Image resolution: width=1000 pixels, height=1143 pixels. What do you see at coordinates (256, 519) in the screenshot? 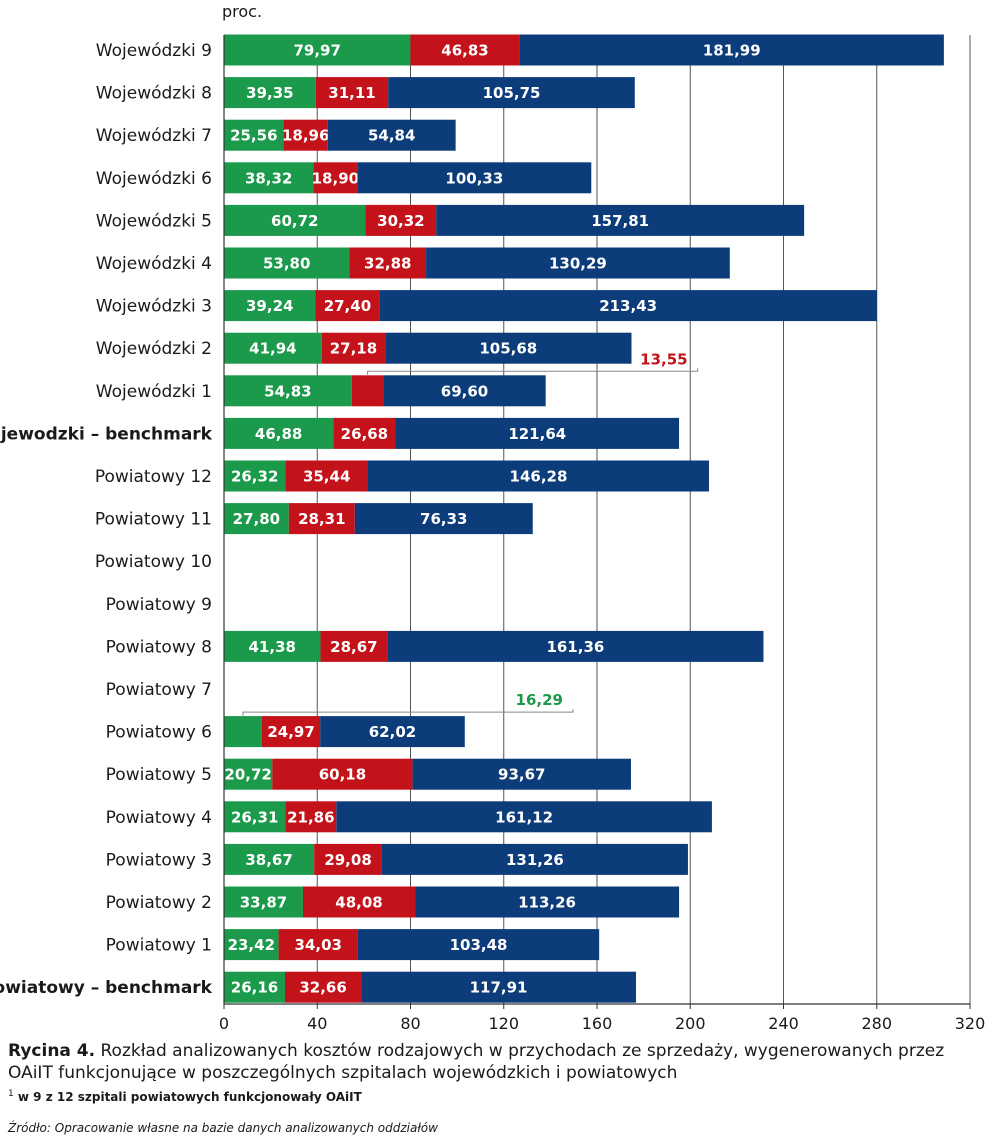
I see `bar-value-label: 27,80` at bounding box center [256, 519].